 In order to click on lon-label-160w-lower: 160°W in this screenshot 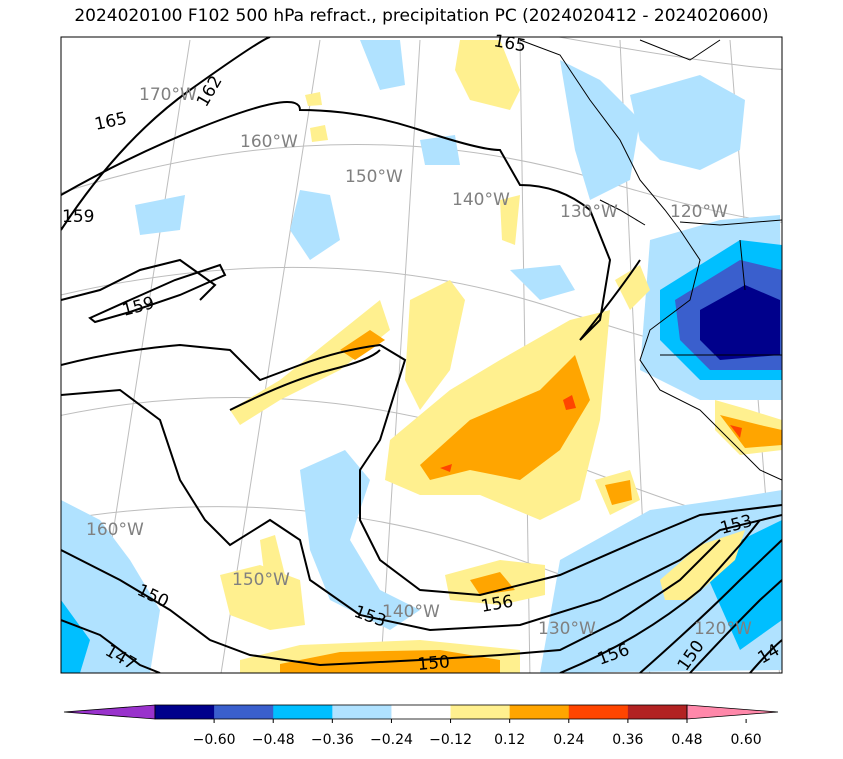, I will do `click(115, 530)`.